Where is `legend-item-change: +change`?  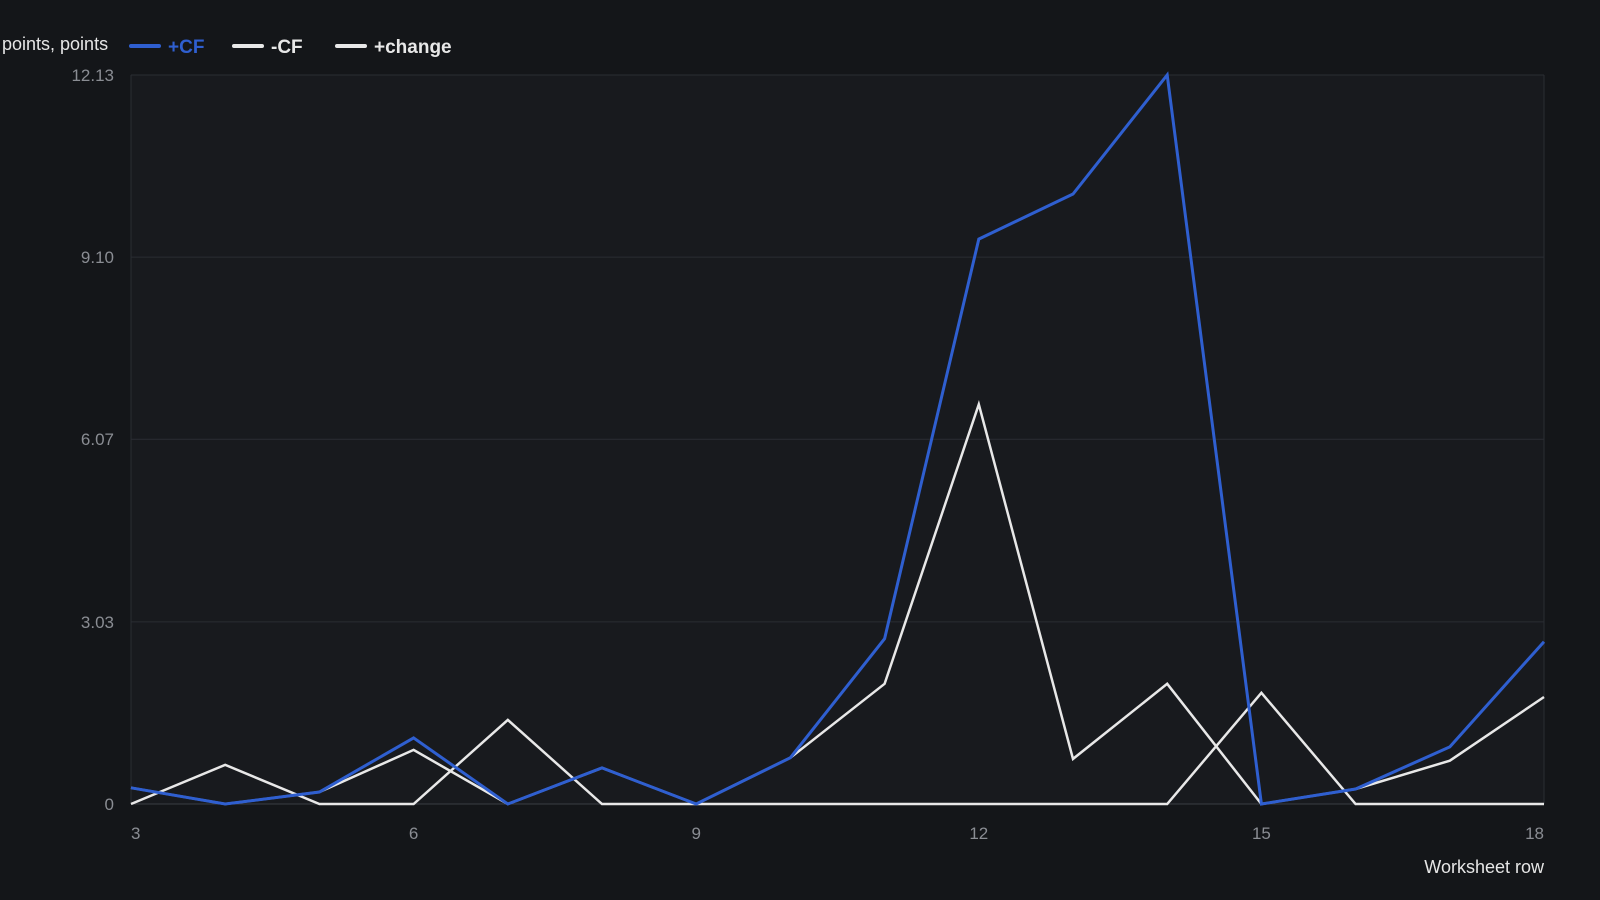 legend-item-change: +change is located at coordinates (393, 47).